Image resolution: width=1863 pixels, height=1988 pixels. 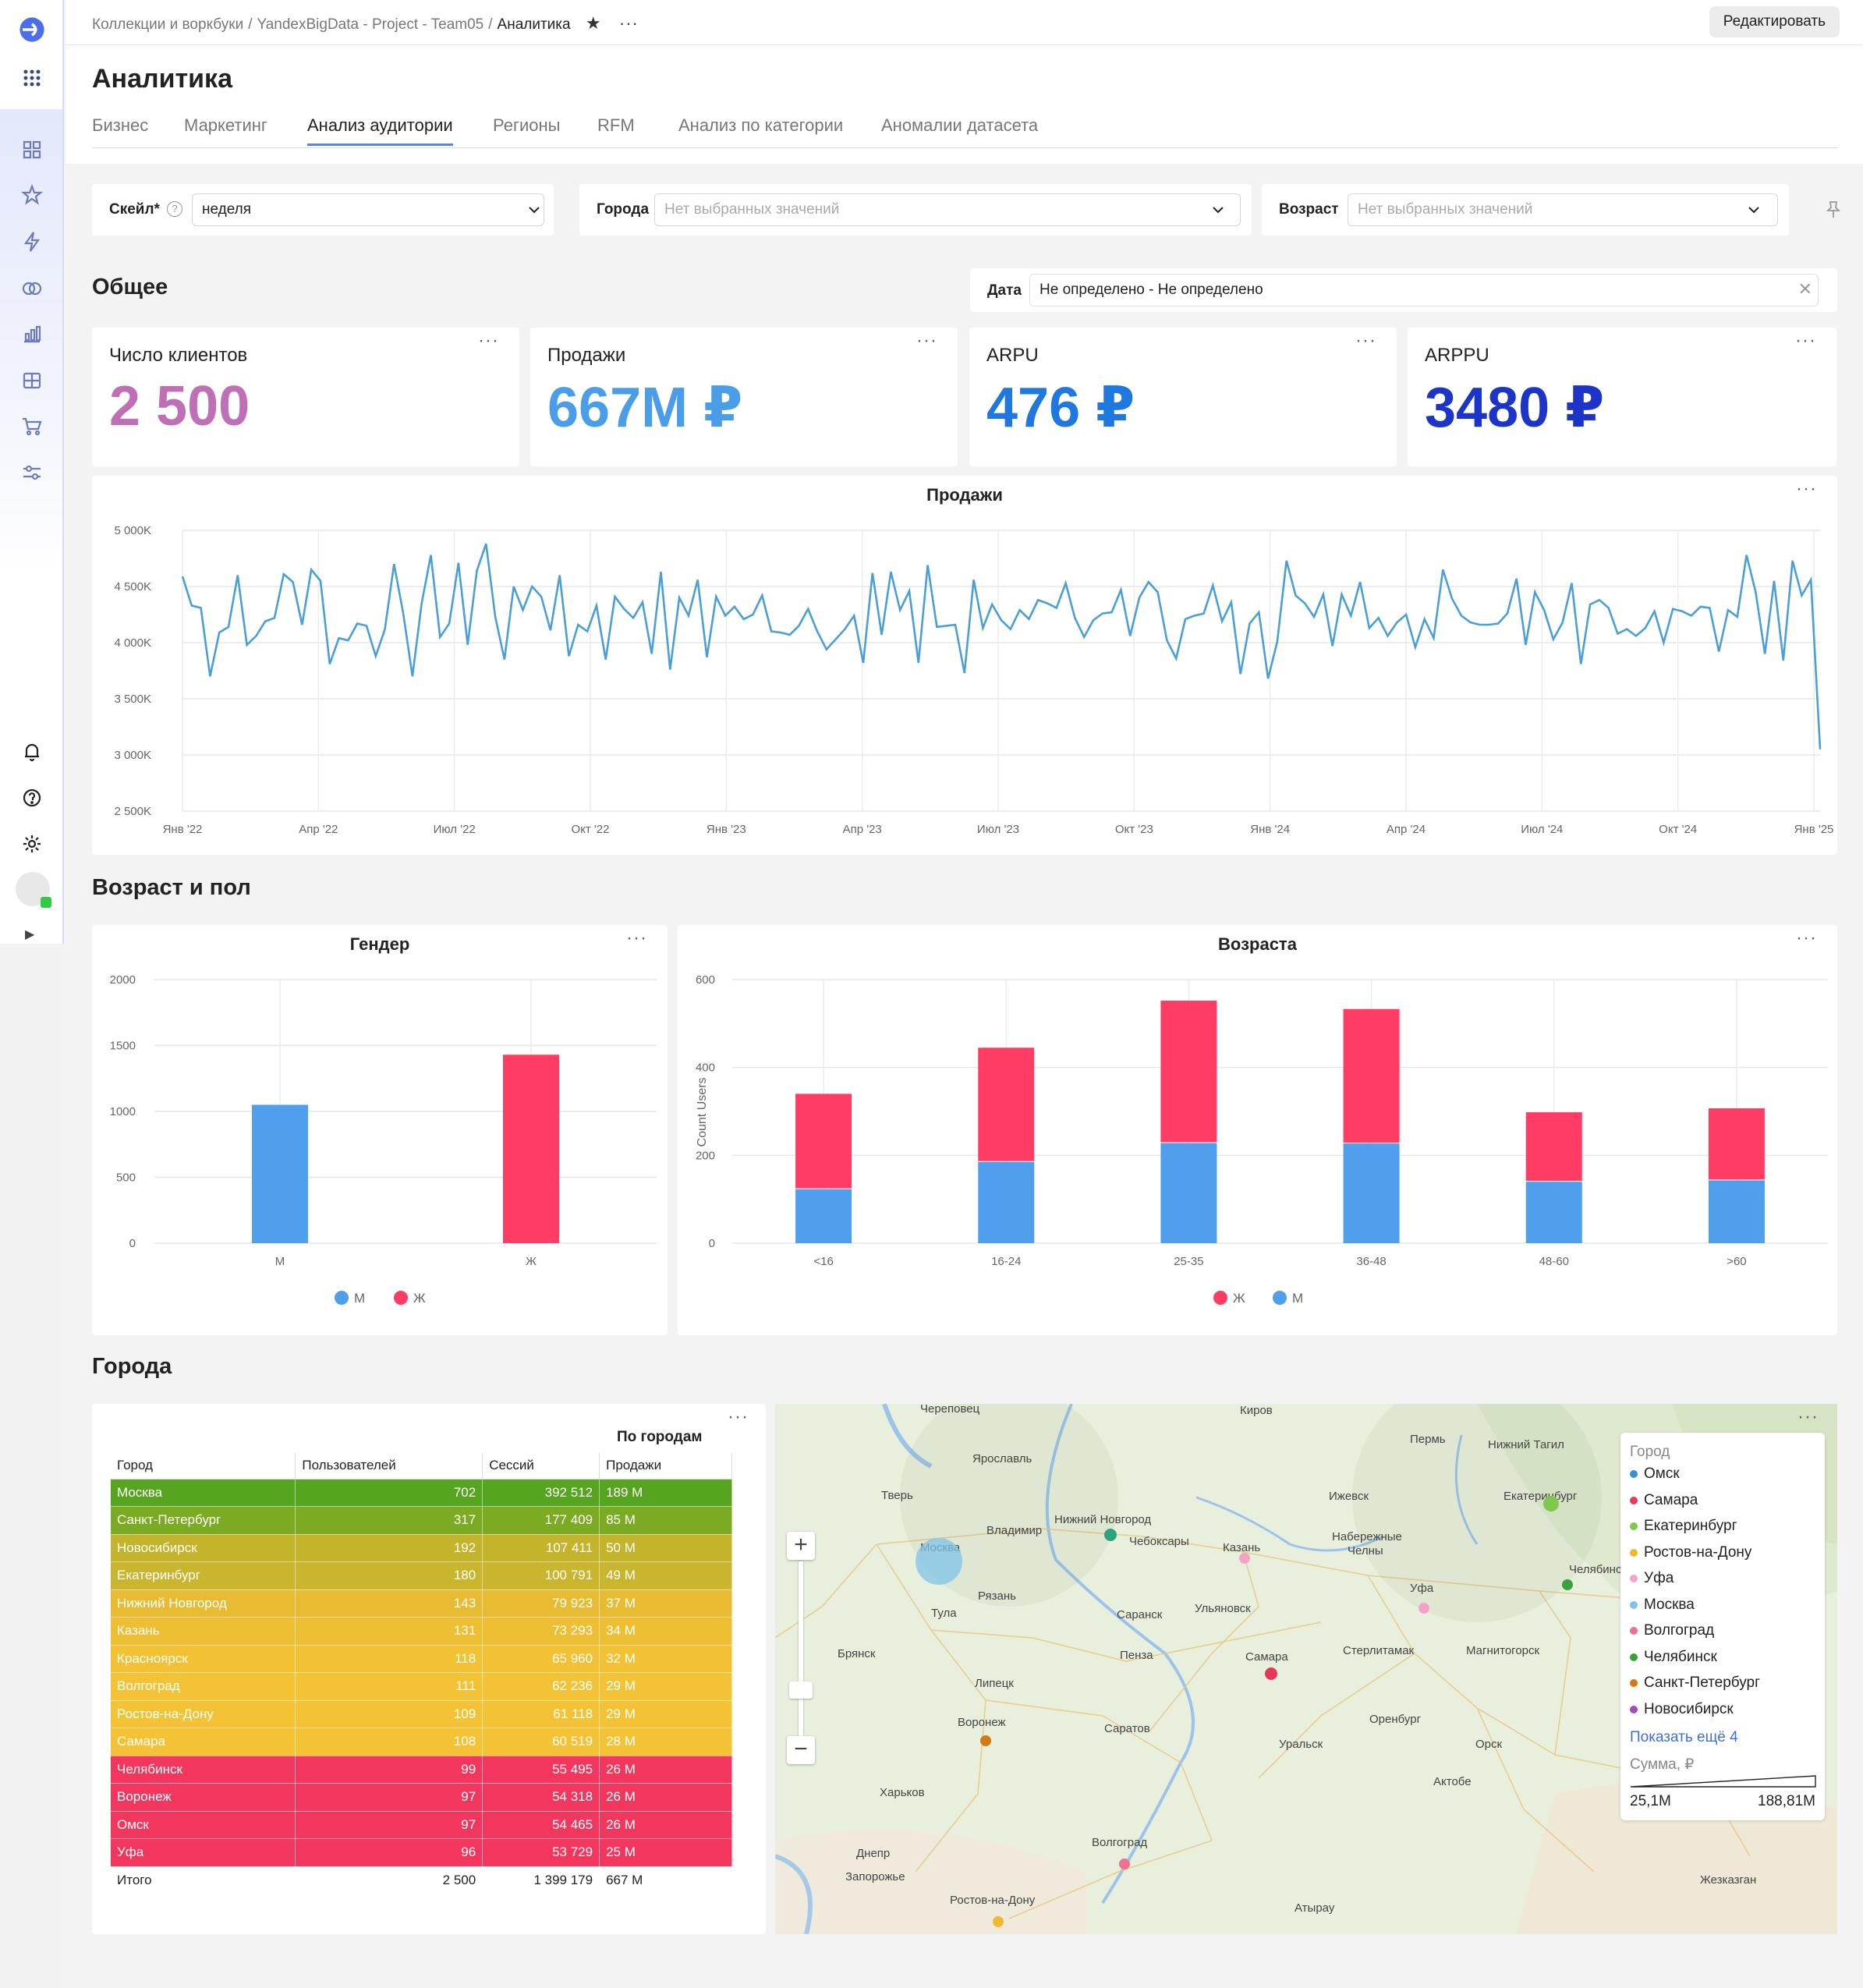 I want to click on legend-item: Новосибирск, so click(x=1682, y=1709).